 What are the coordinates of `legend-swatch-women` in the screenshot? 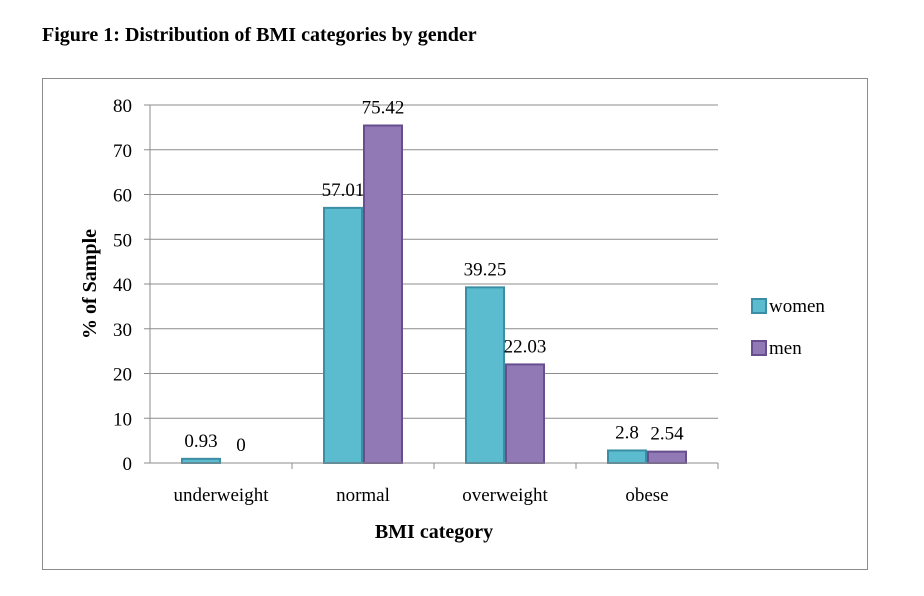 It's located at (759, 306).